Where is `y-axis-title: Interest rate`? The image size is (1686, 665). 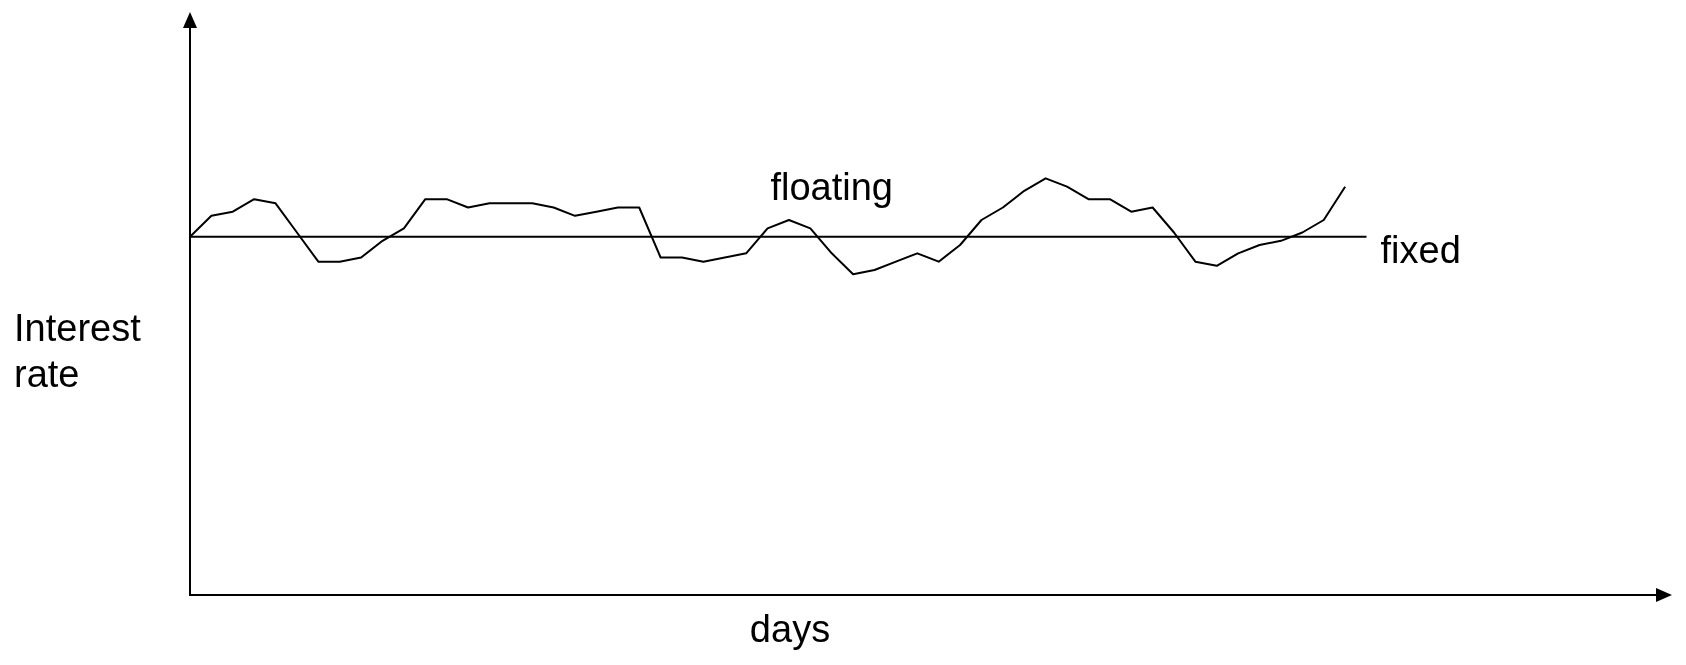 y-axis-title: Interest rate is located at coordinates (78, 350).